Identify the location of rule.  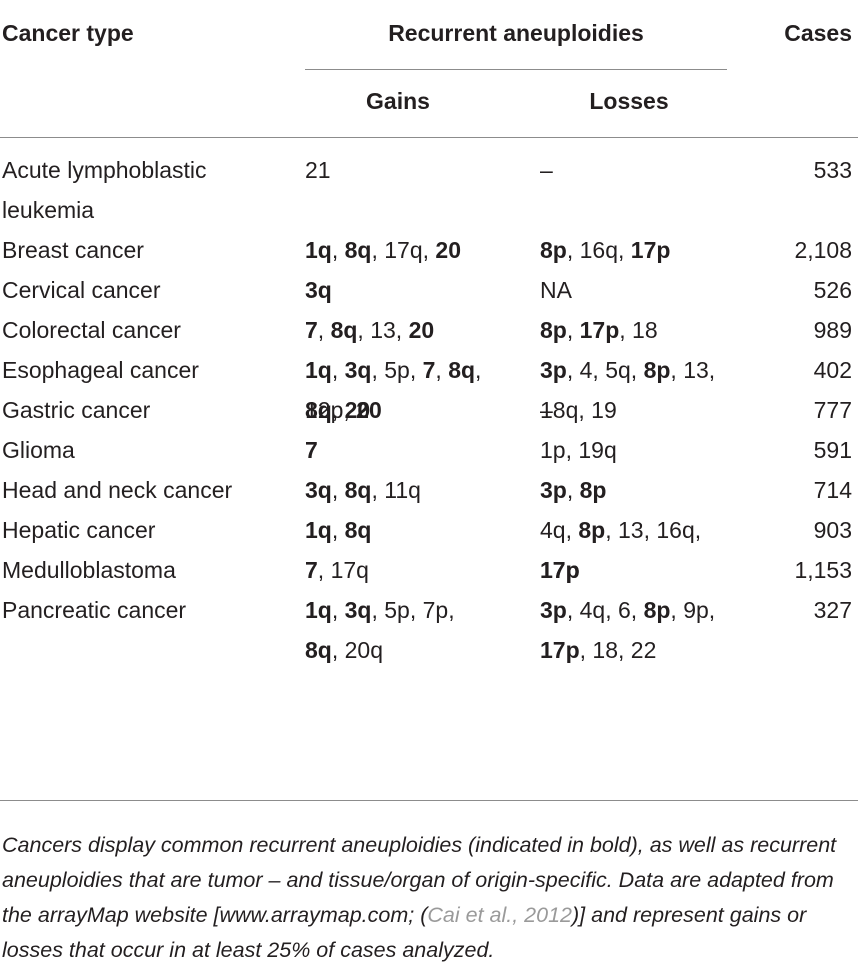
(429, 137).